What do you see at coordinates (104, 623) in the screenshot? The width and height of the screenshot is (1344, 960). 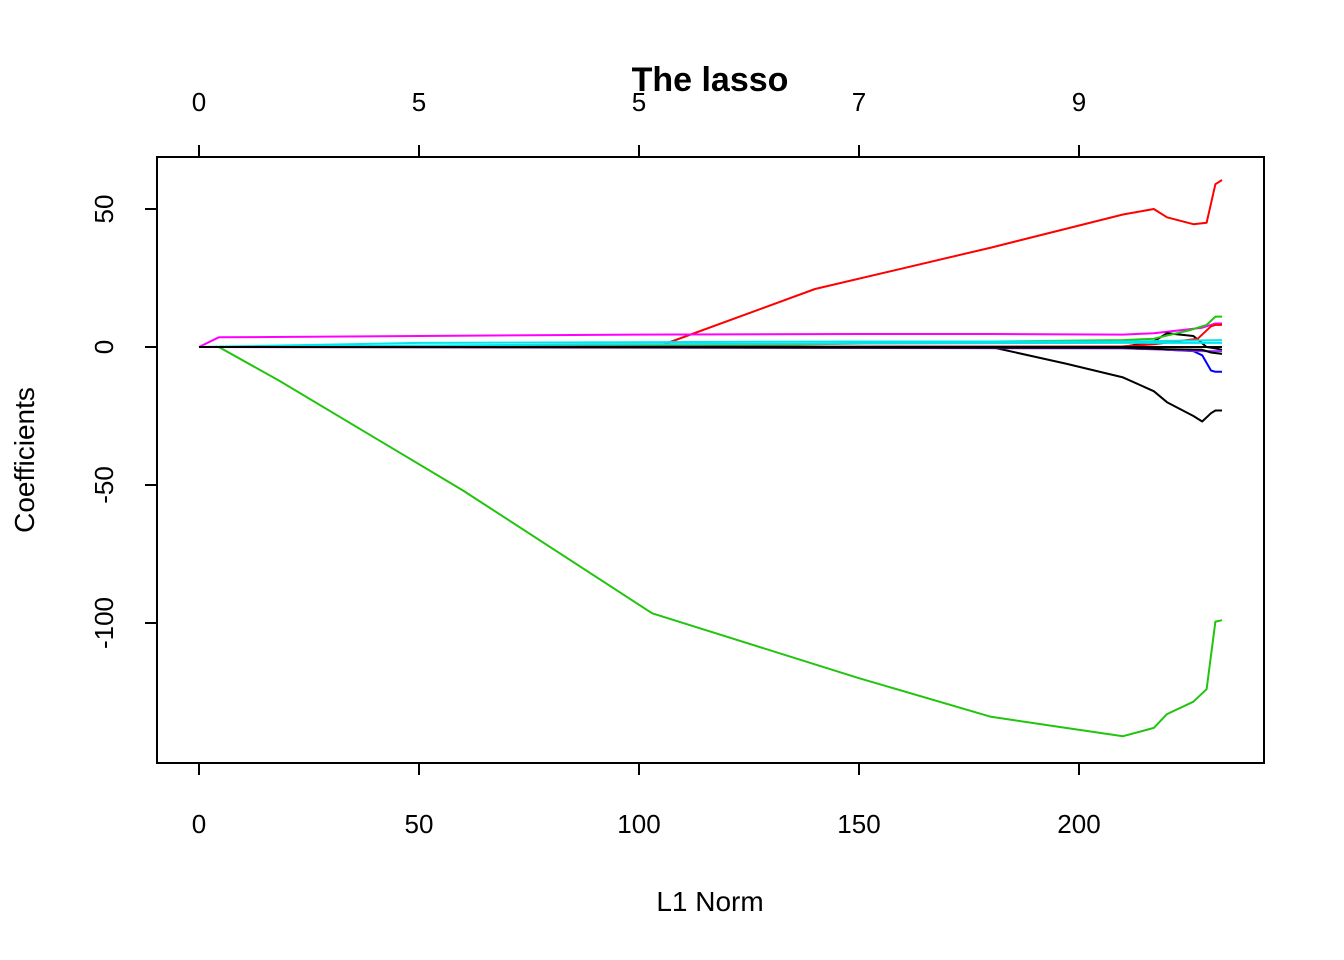 I see `y-tick-label: -100` at bounding box center [104, 623].